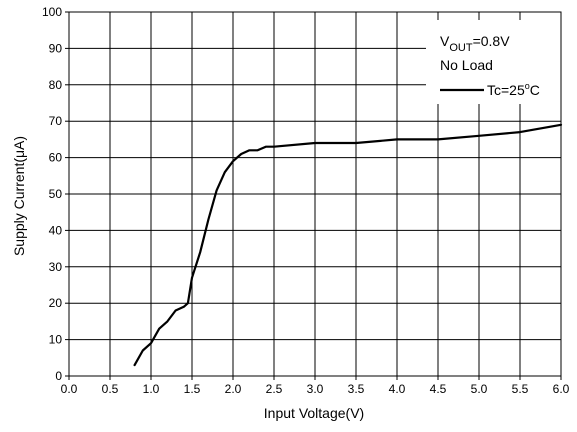 Image resolution: width=577 pixels, height=432 pixels. What do you see at coordinates (56, 158) in the screenshot?
I see `y-tick-label: 60` at bounding box center [56, 158].